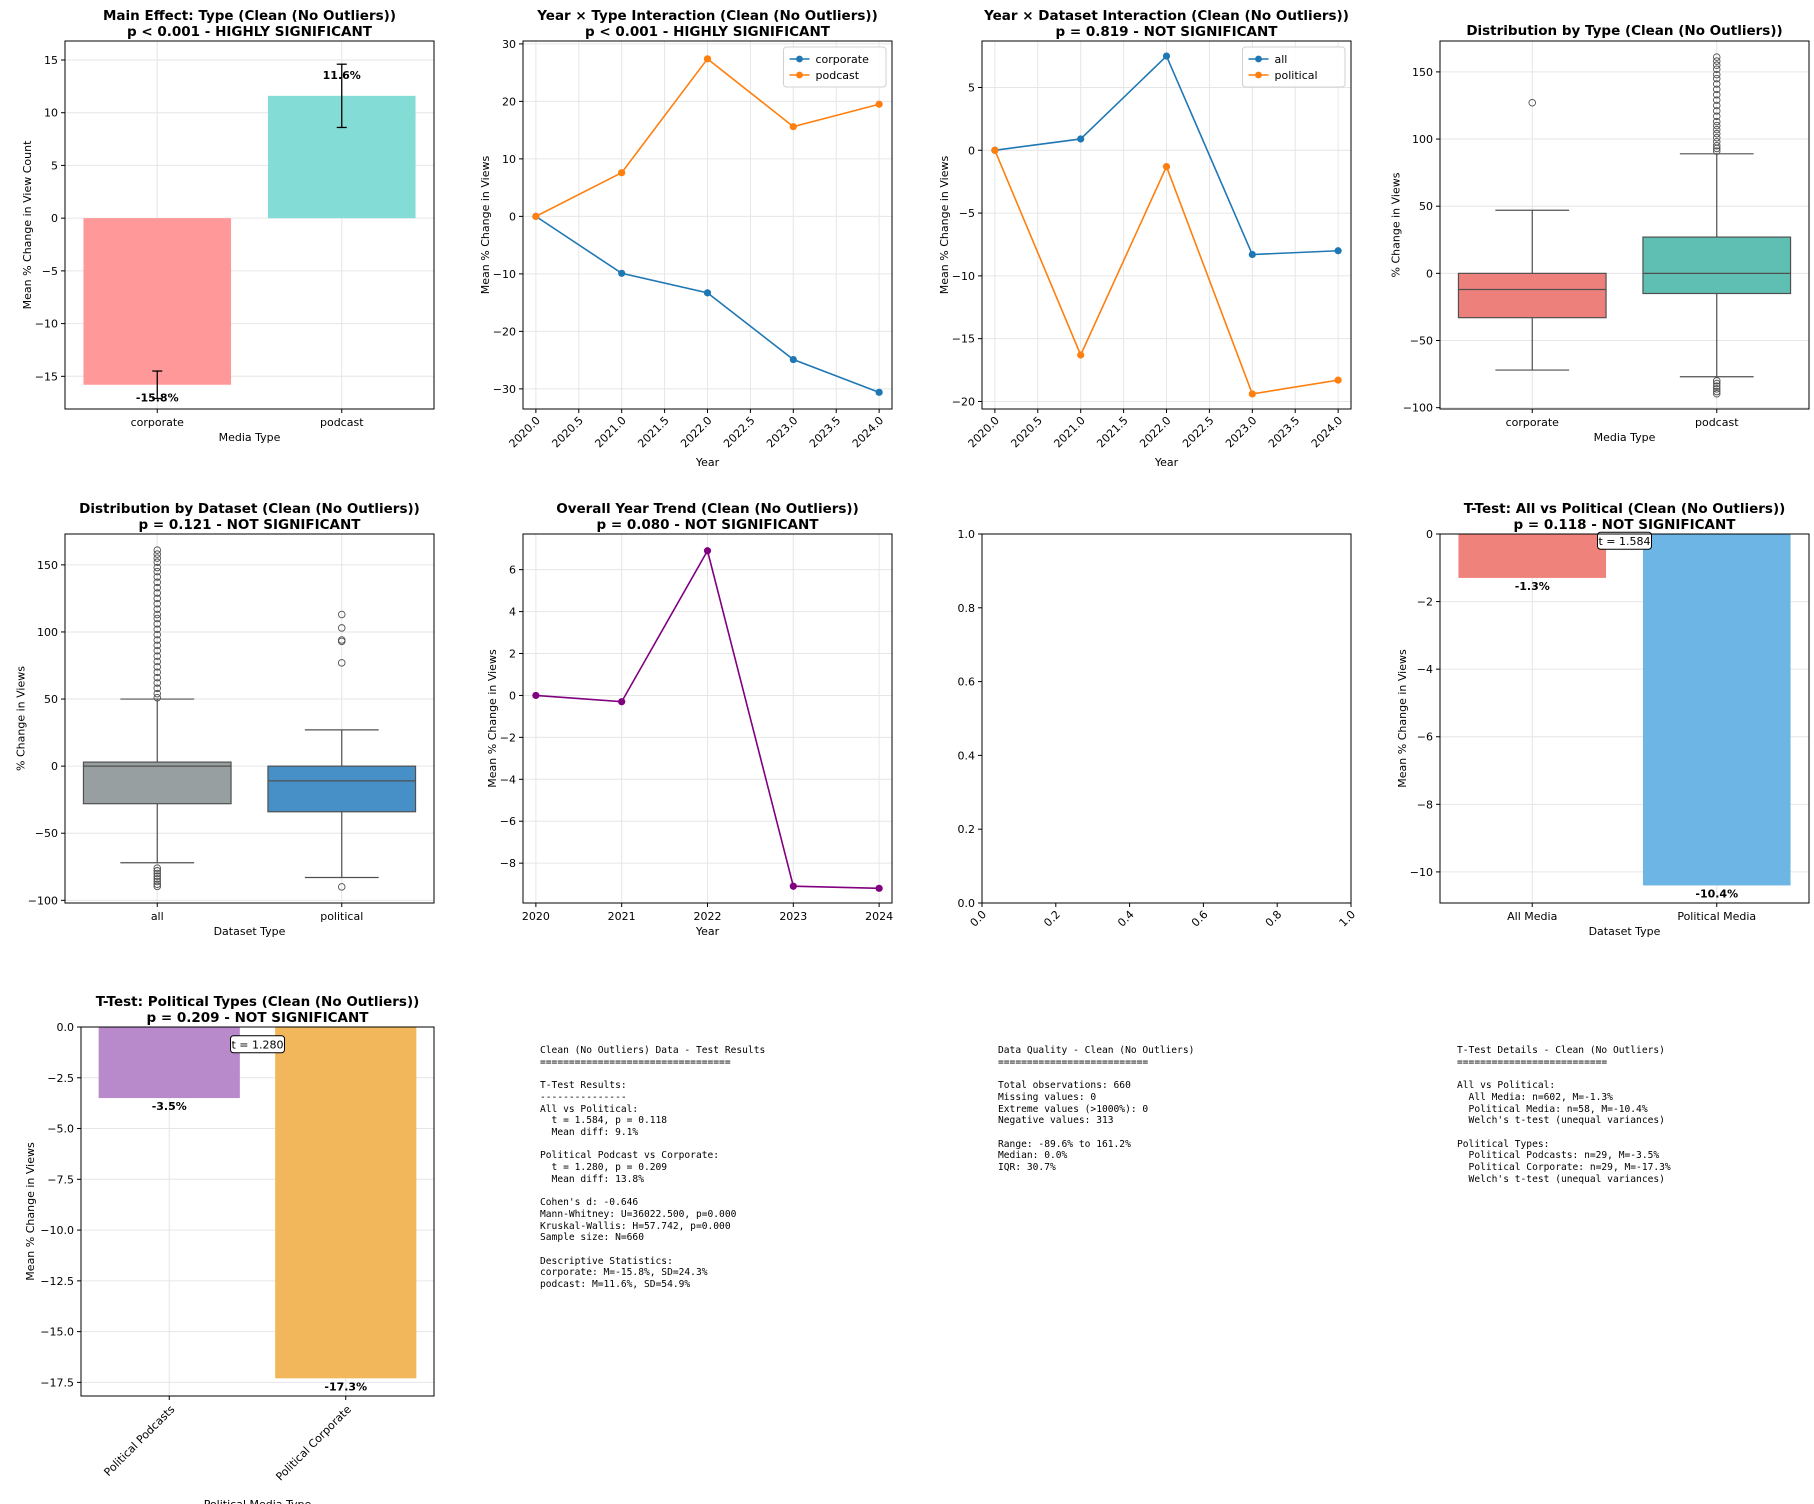 Image resolution: width=1814 pixels, height=1504 pixels. Describe the element at coordinates (984, 432) in the screenshot. I see `x-tick-label: 2020.0` at that location.